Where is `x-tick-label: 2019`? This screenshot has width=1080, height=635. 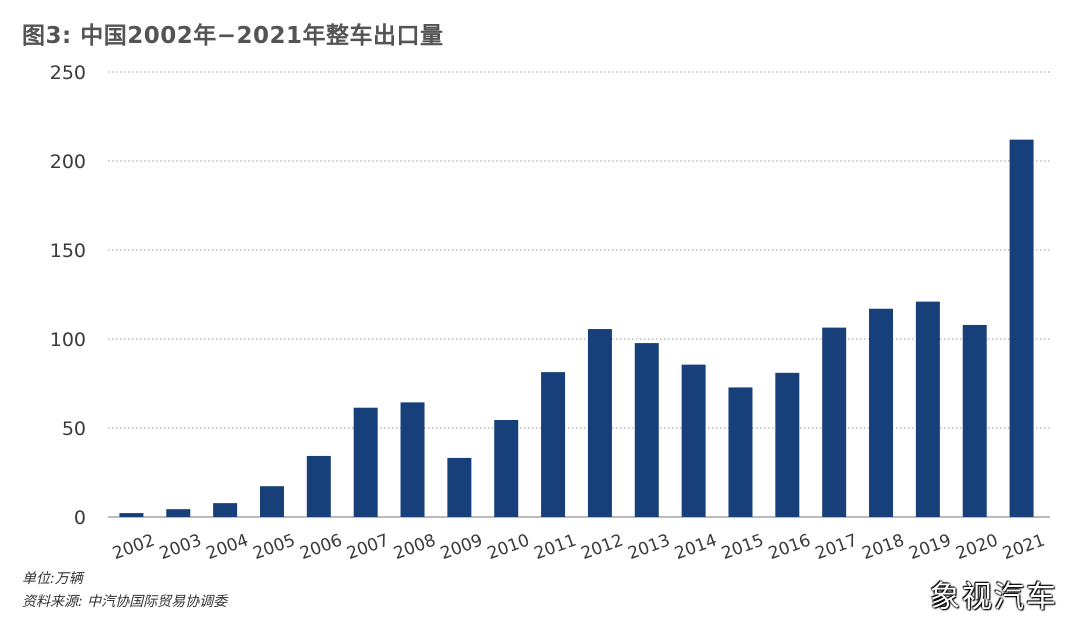 x-tick-label: 2019 is located at coordinates (929, 548).